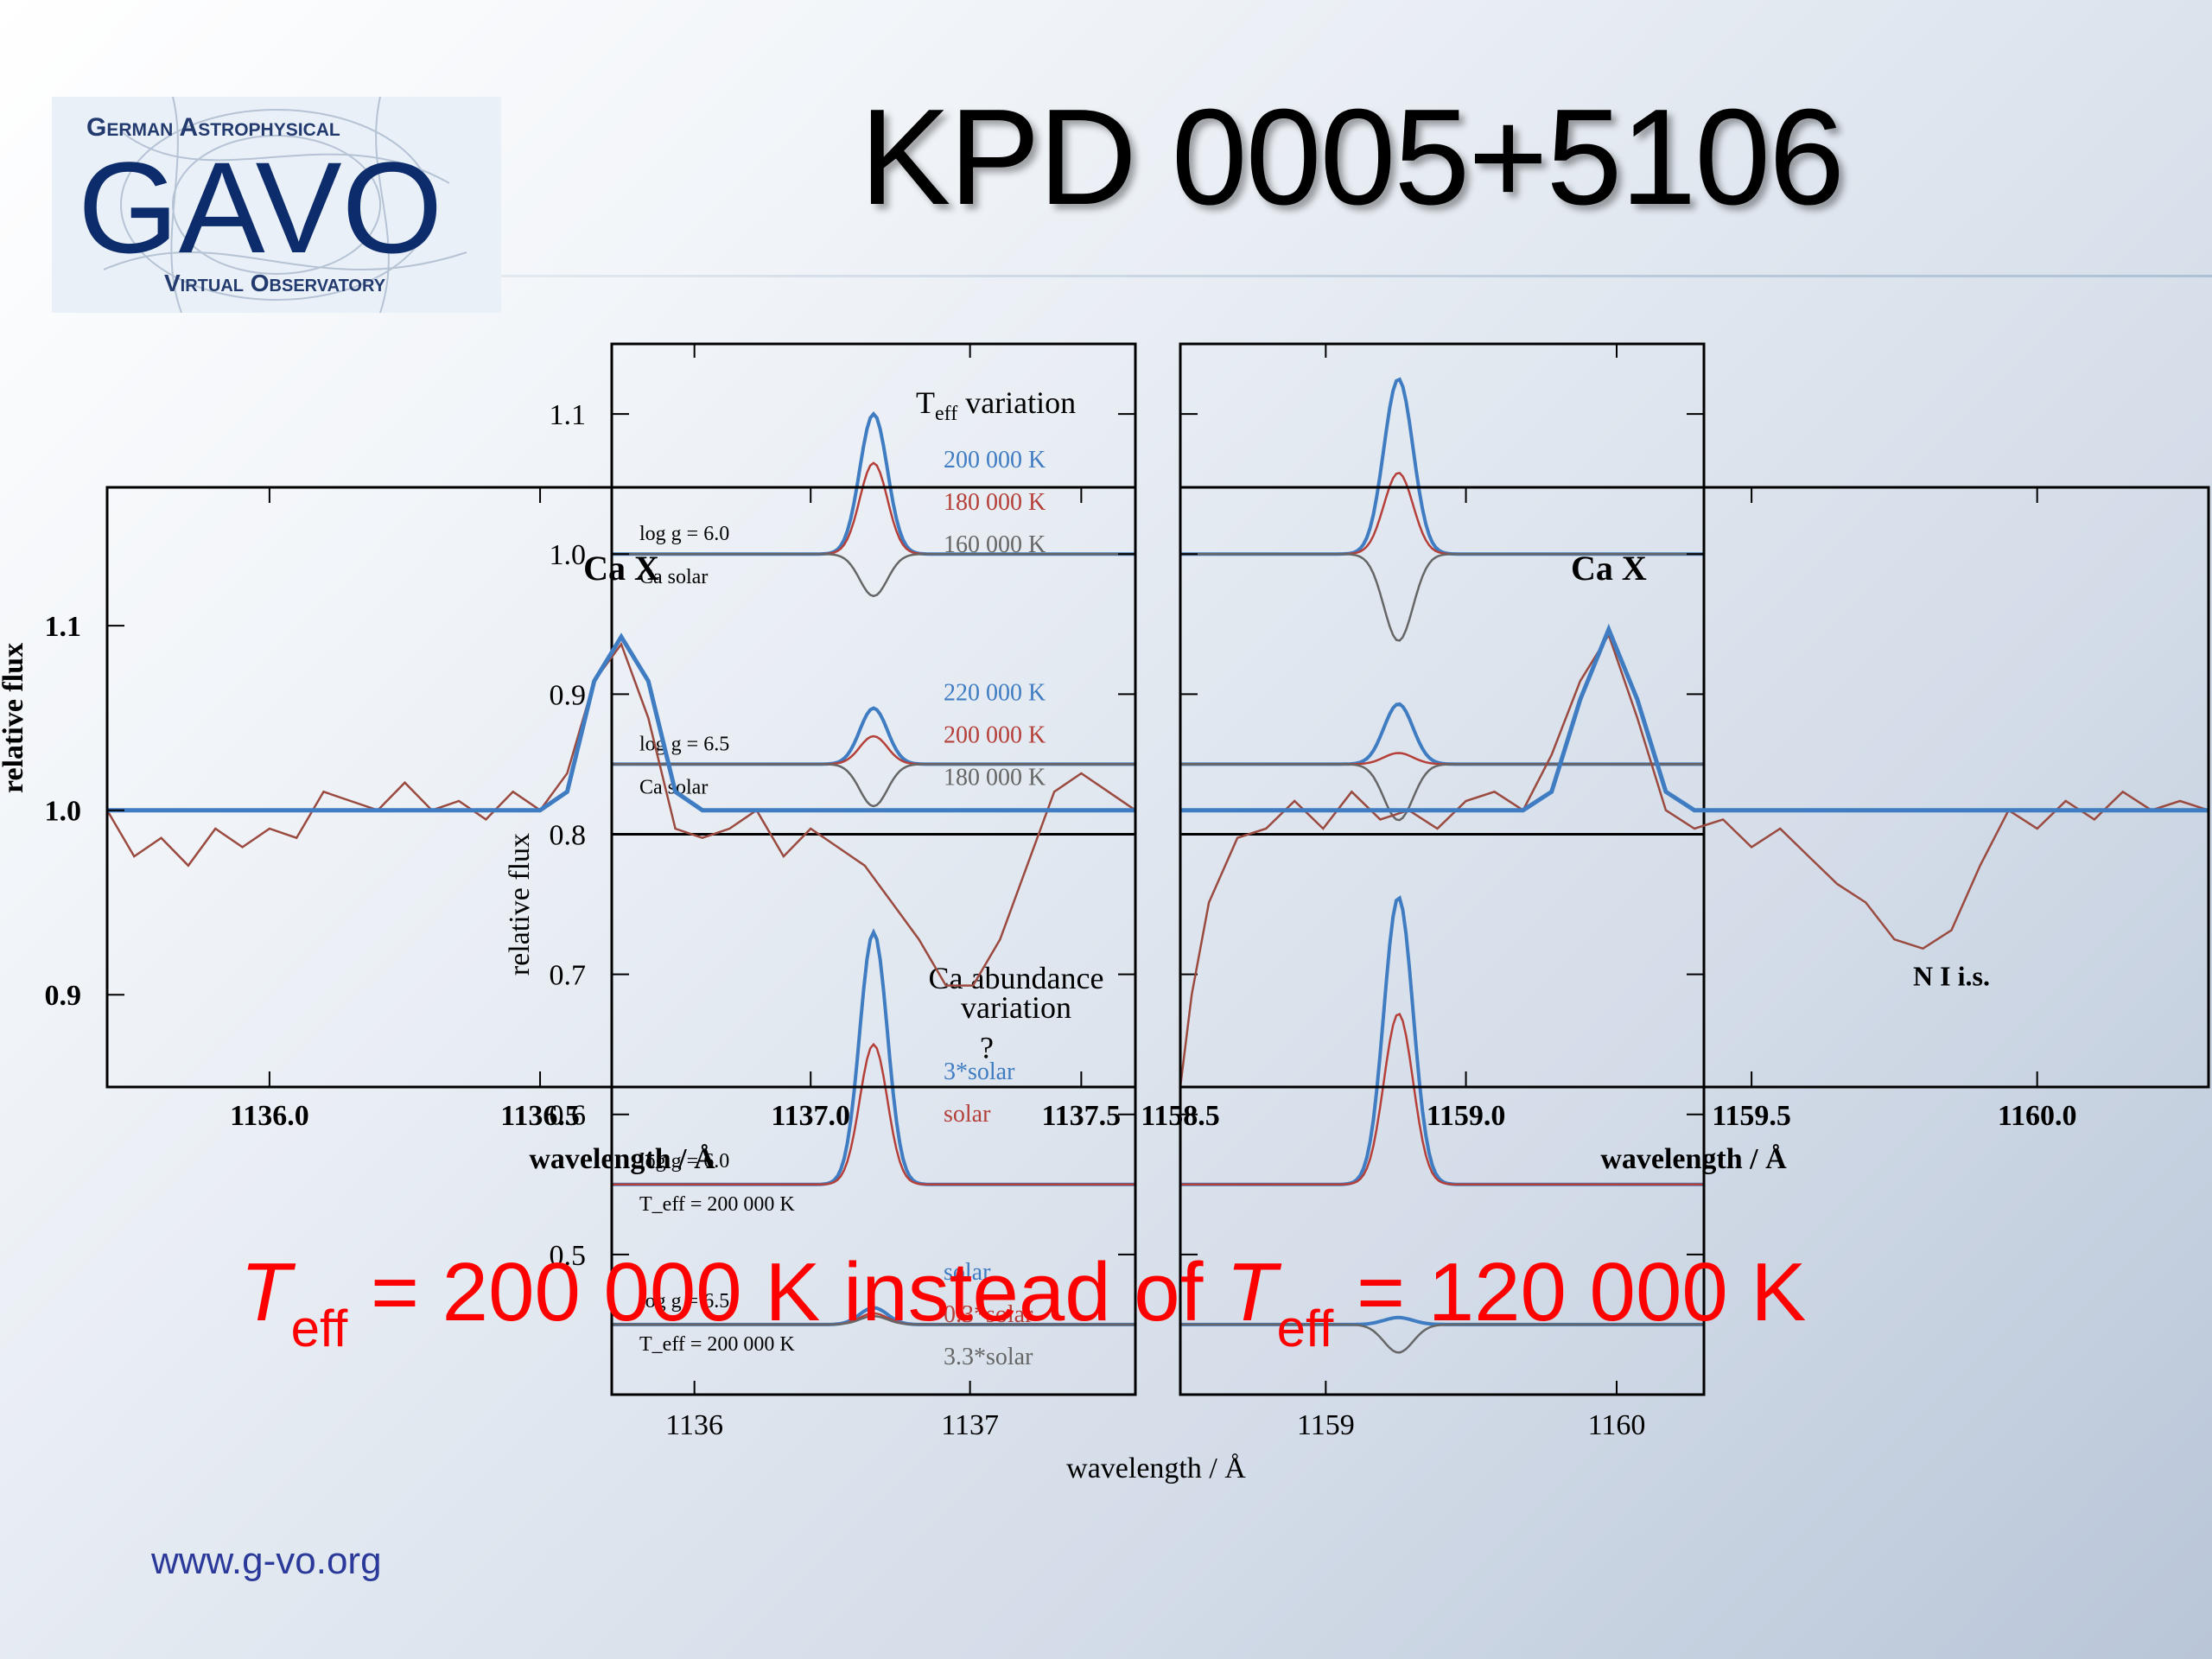 The height and width of the screenshot is (1659, 2212). What do you see at coordinates (622, 1159) in the screenshot?
I see `observed-left-xlabel: wavelength / Å` at bounding box center [622, 1159].